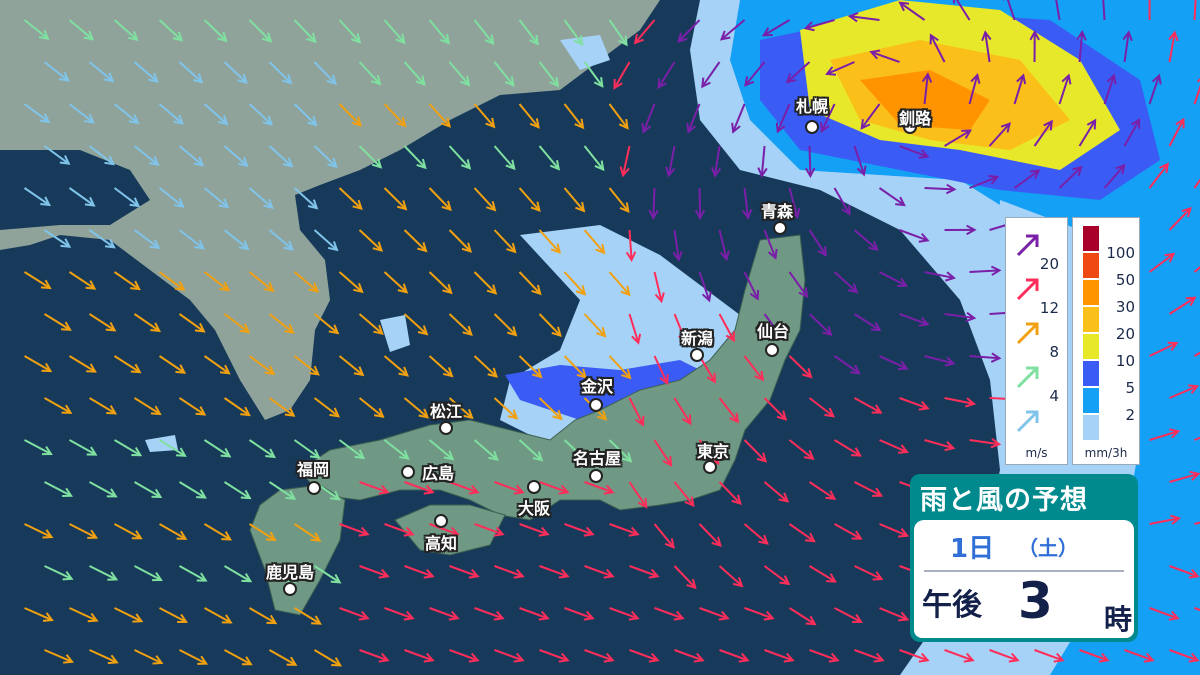 Image resolution: width=1200 pixels, height=675 pixels. I want to click on city-label: 鹿児島, so click(290, 572).